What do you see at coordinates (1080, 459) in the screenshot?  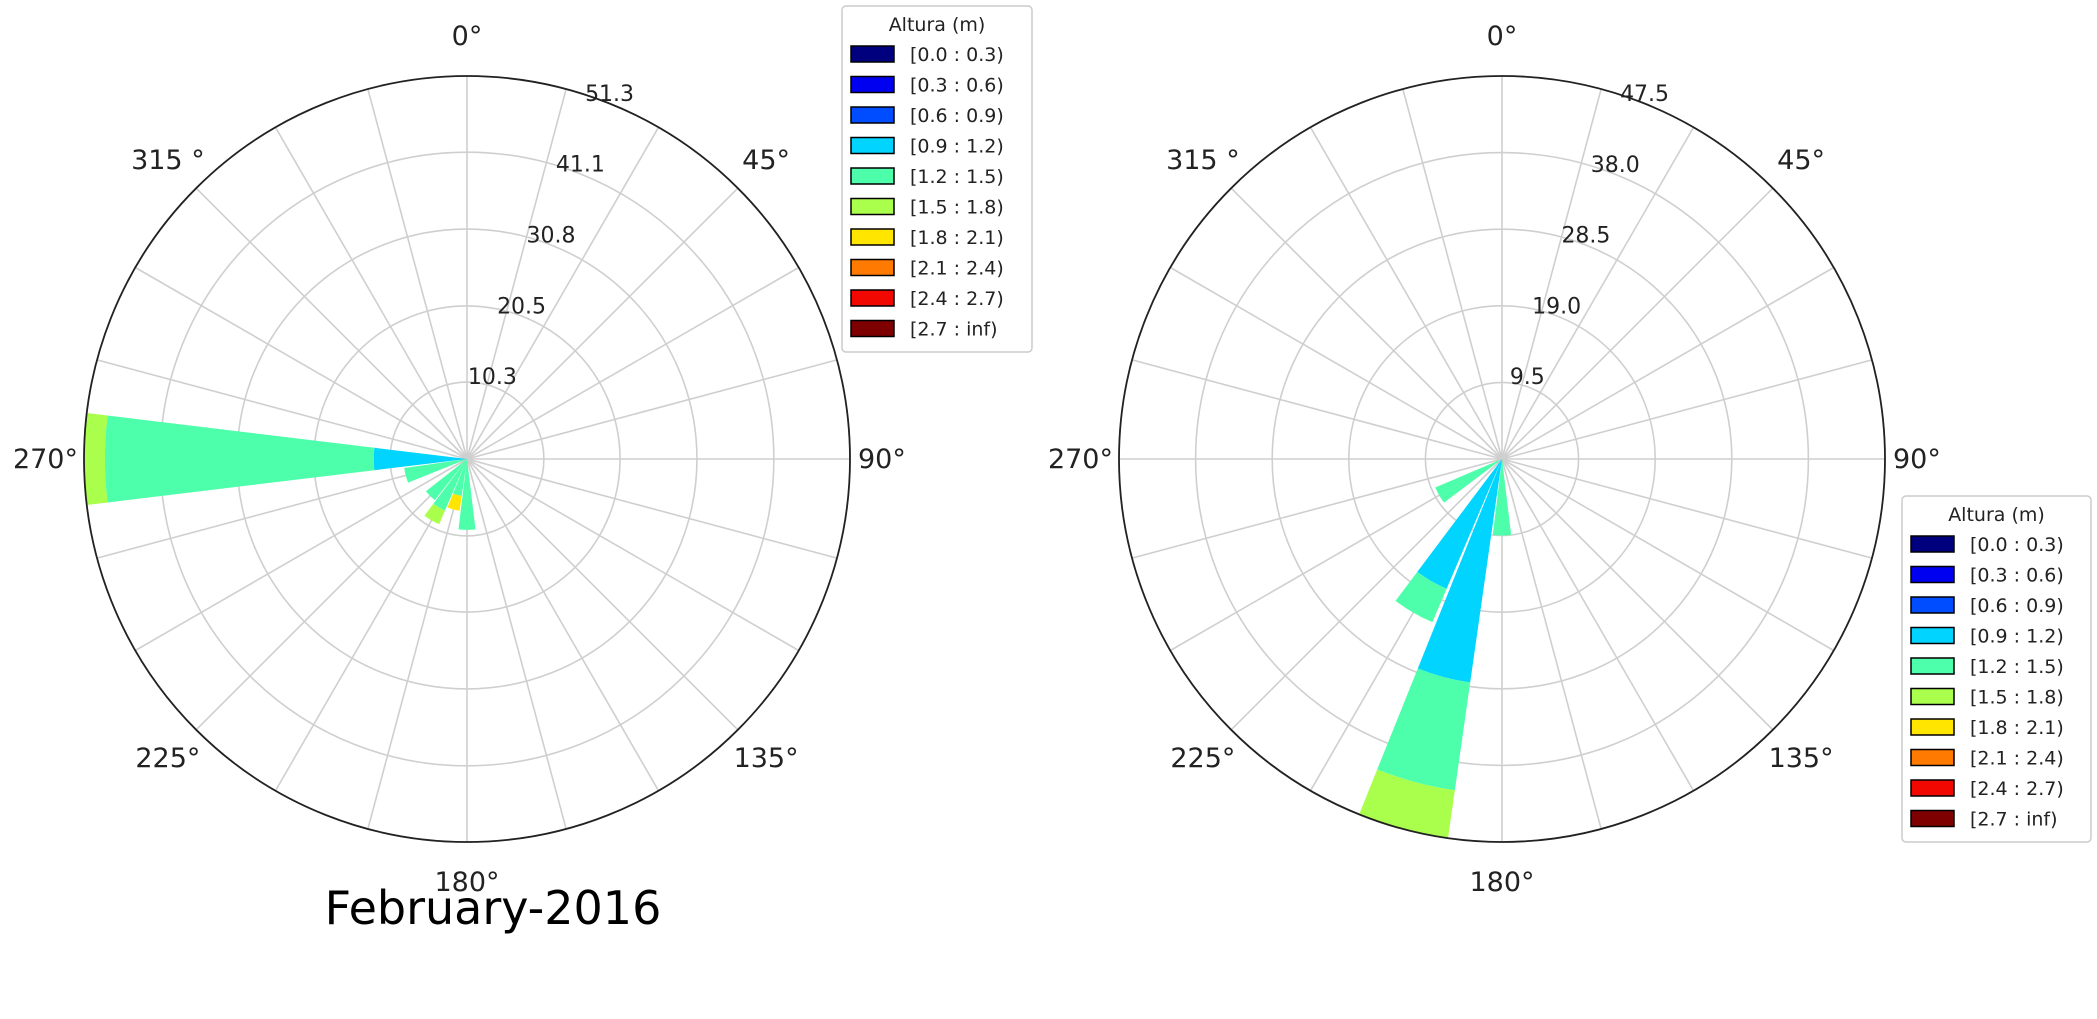 I see `angle-label: 270°` at bounding box center [1080, 459].